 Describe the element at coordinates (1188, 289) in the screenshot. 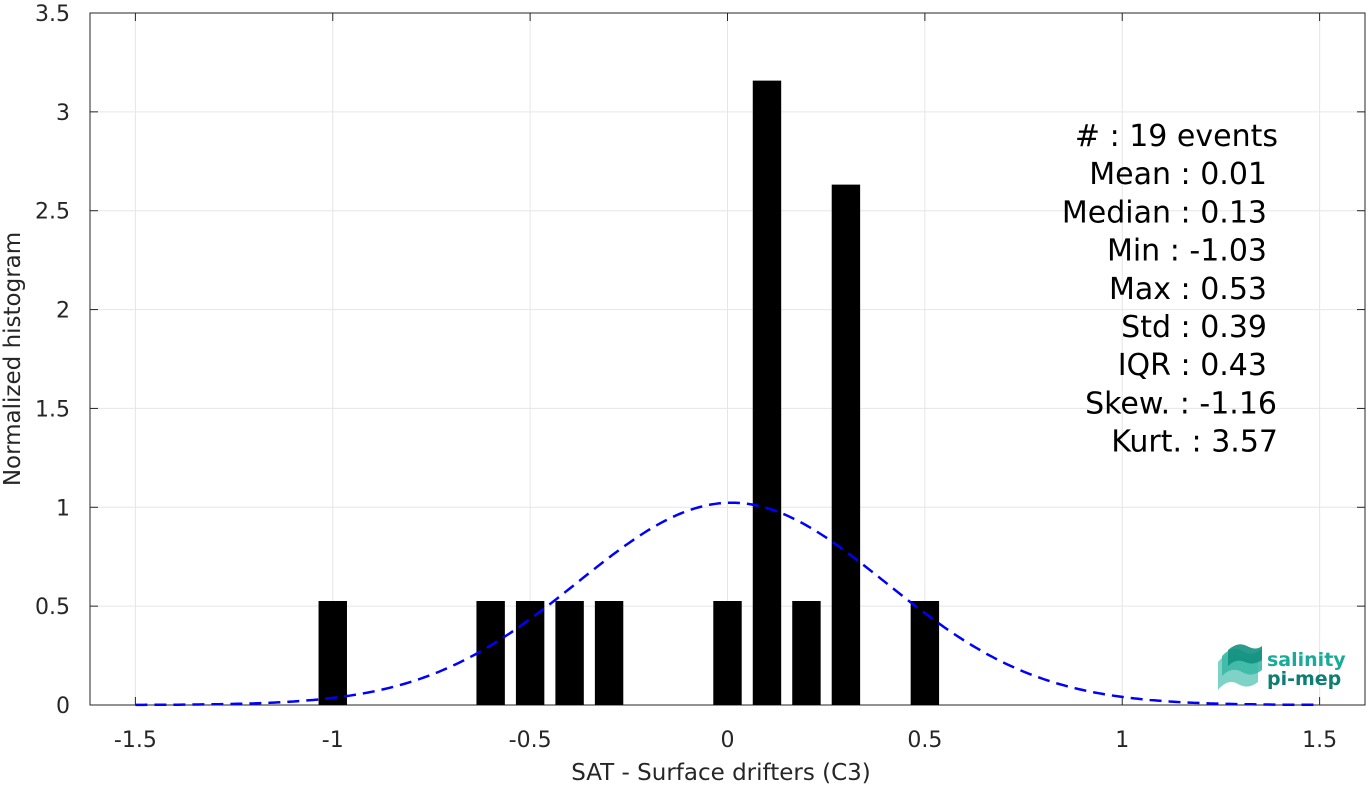

I see `stat-line: Max : 0.53` at that location.